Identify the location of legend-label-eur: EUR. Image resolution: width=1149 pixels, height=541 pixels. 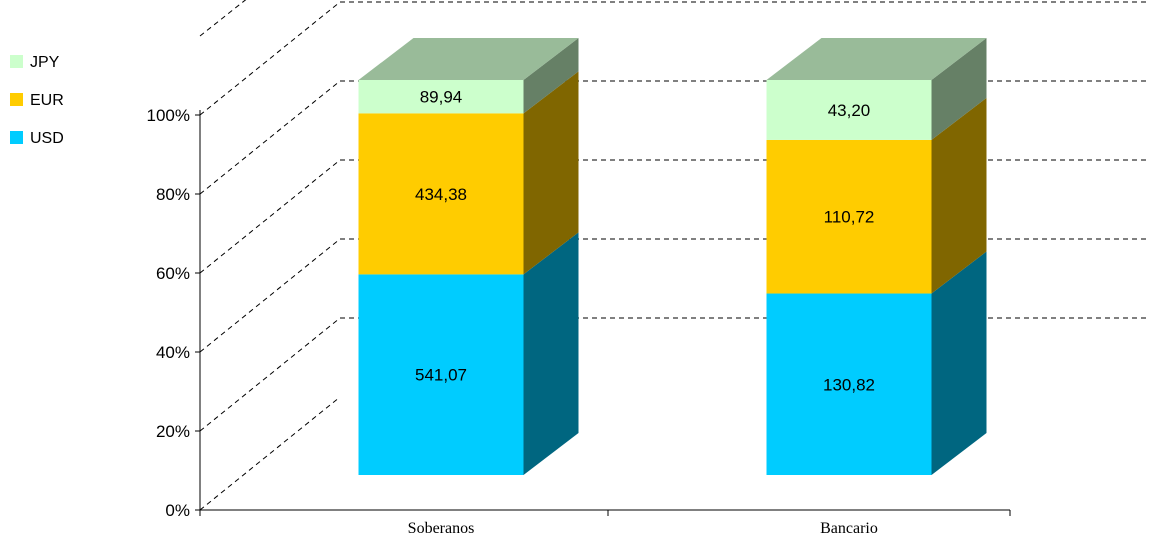
(47, 100).